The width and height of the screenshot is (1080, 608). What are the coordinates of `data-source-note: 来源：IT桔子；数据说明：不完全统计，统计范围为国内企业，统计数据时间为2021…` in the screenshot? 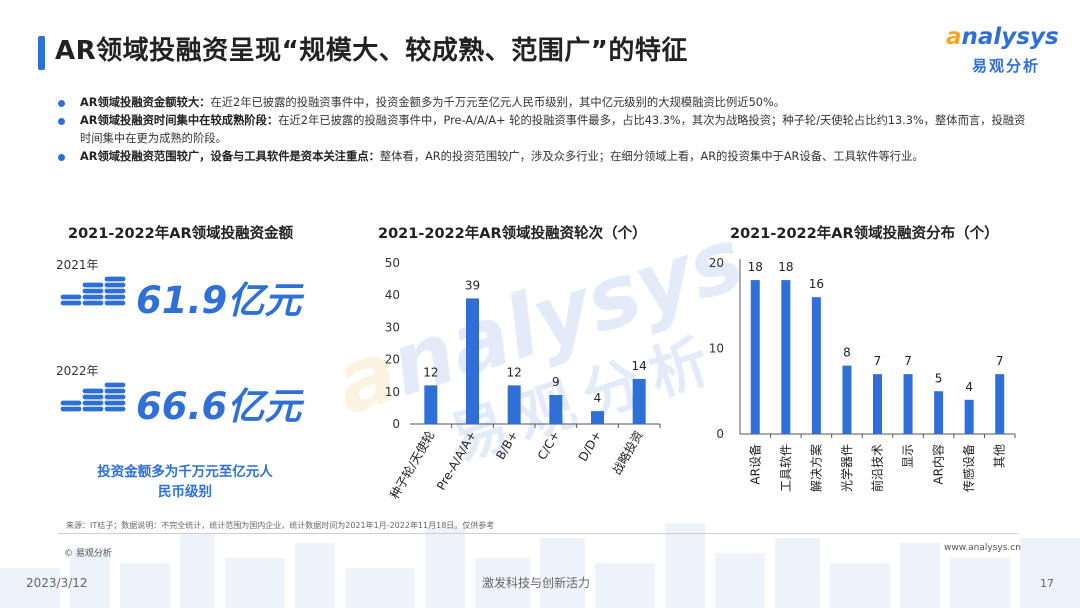 It's located at (280, 525).